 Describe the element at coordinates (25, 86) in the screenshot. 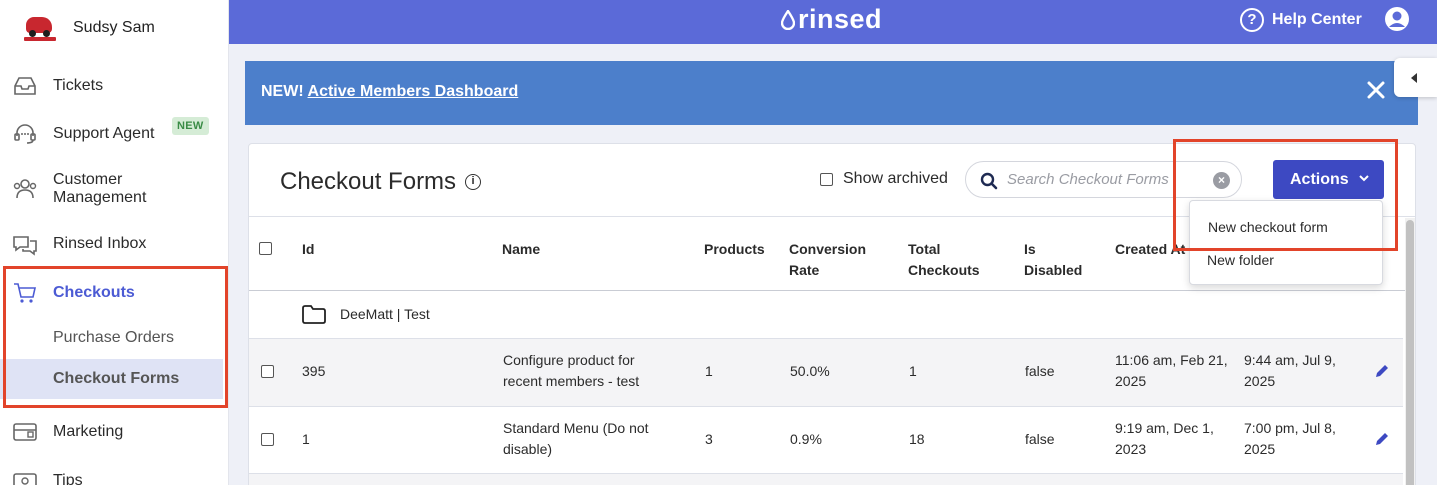

I see `inbox-tray-icon` at that location.